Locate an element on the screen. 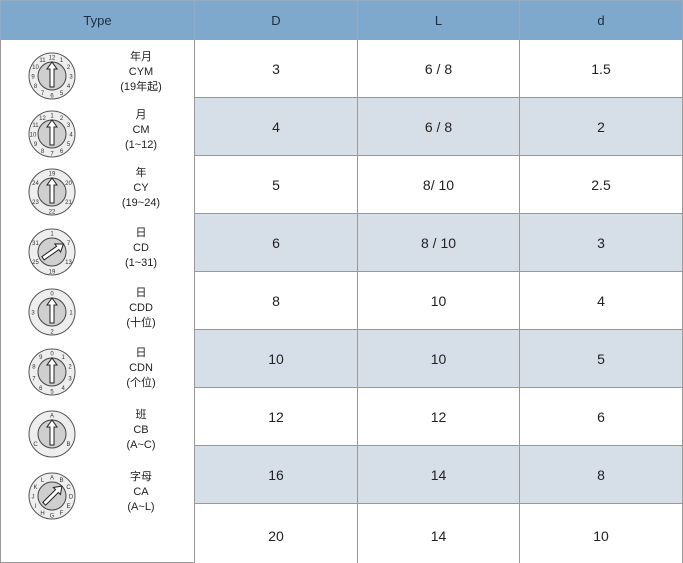 The image size is (683, 563). type-label: 年 CY (19~24) is located at coordinates (141, 188).